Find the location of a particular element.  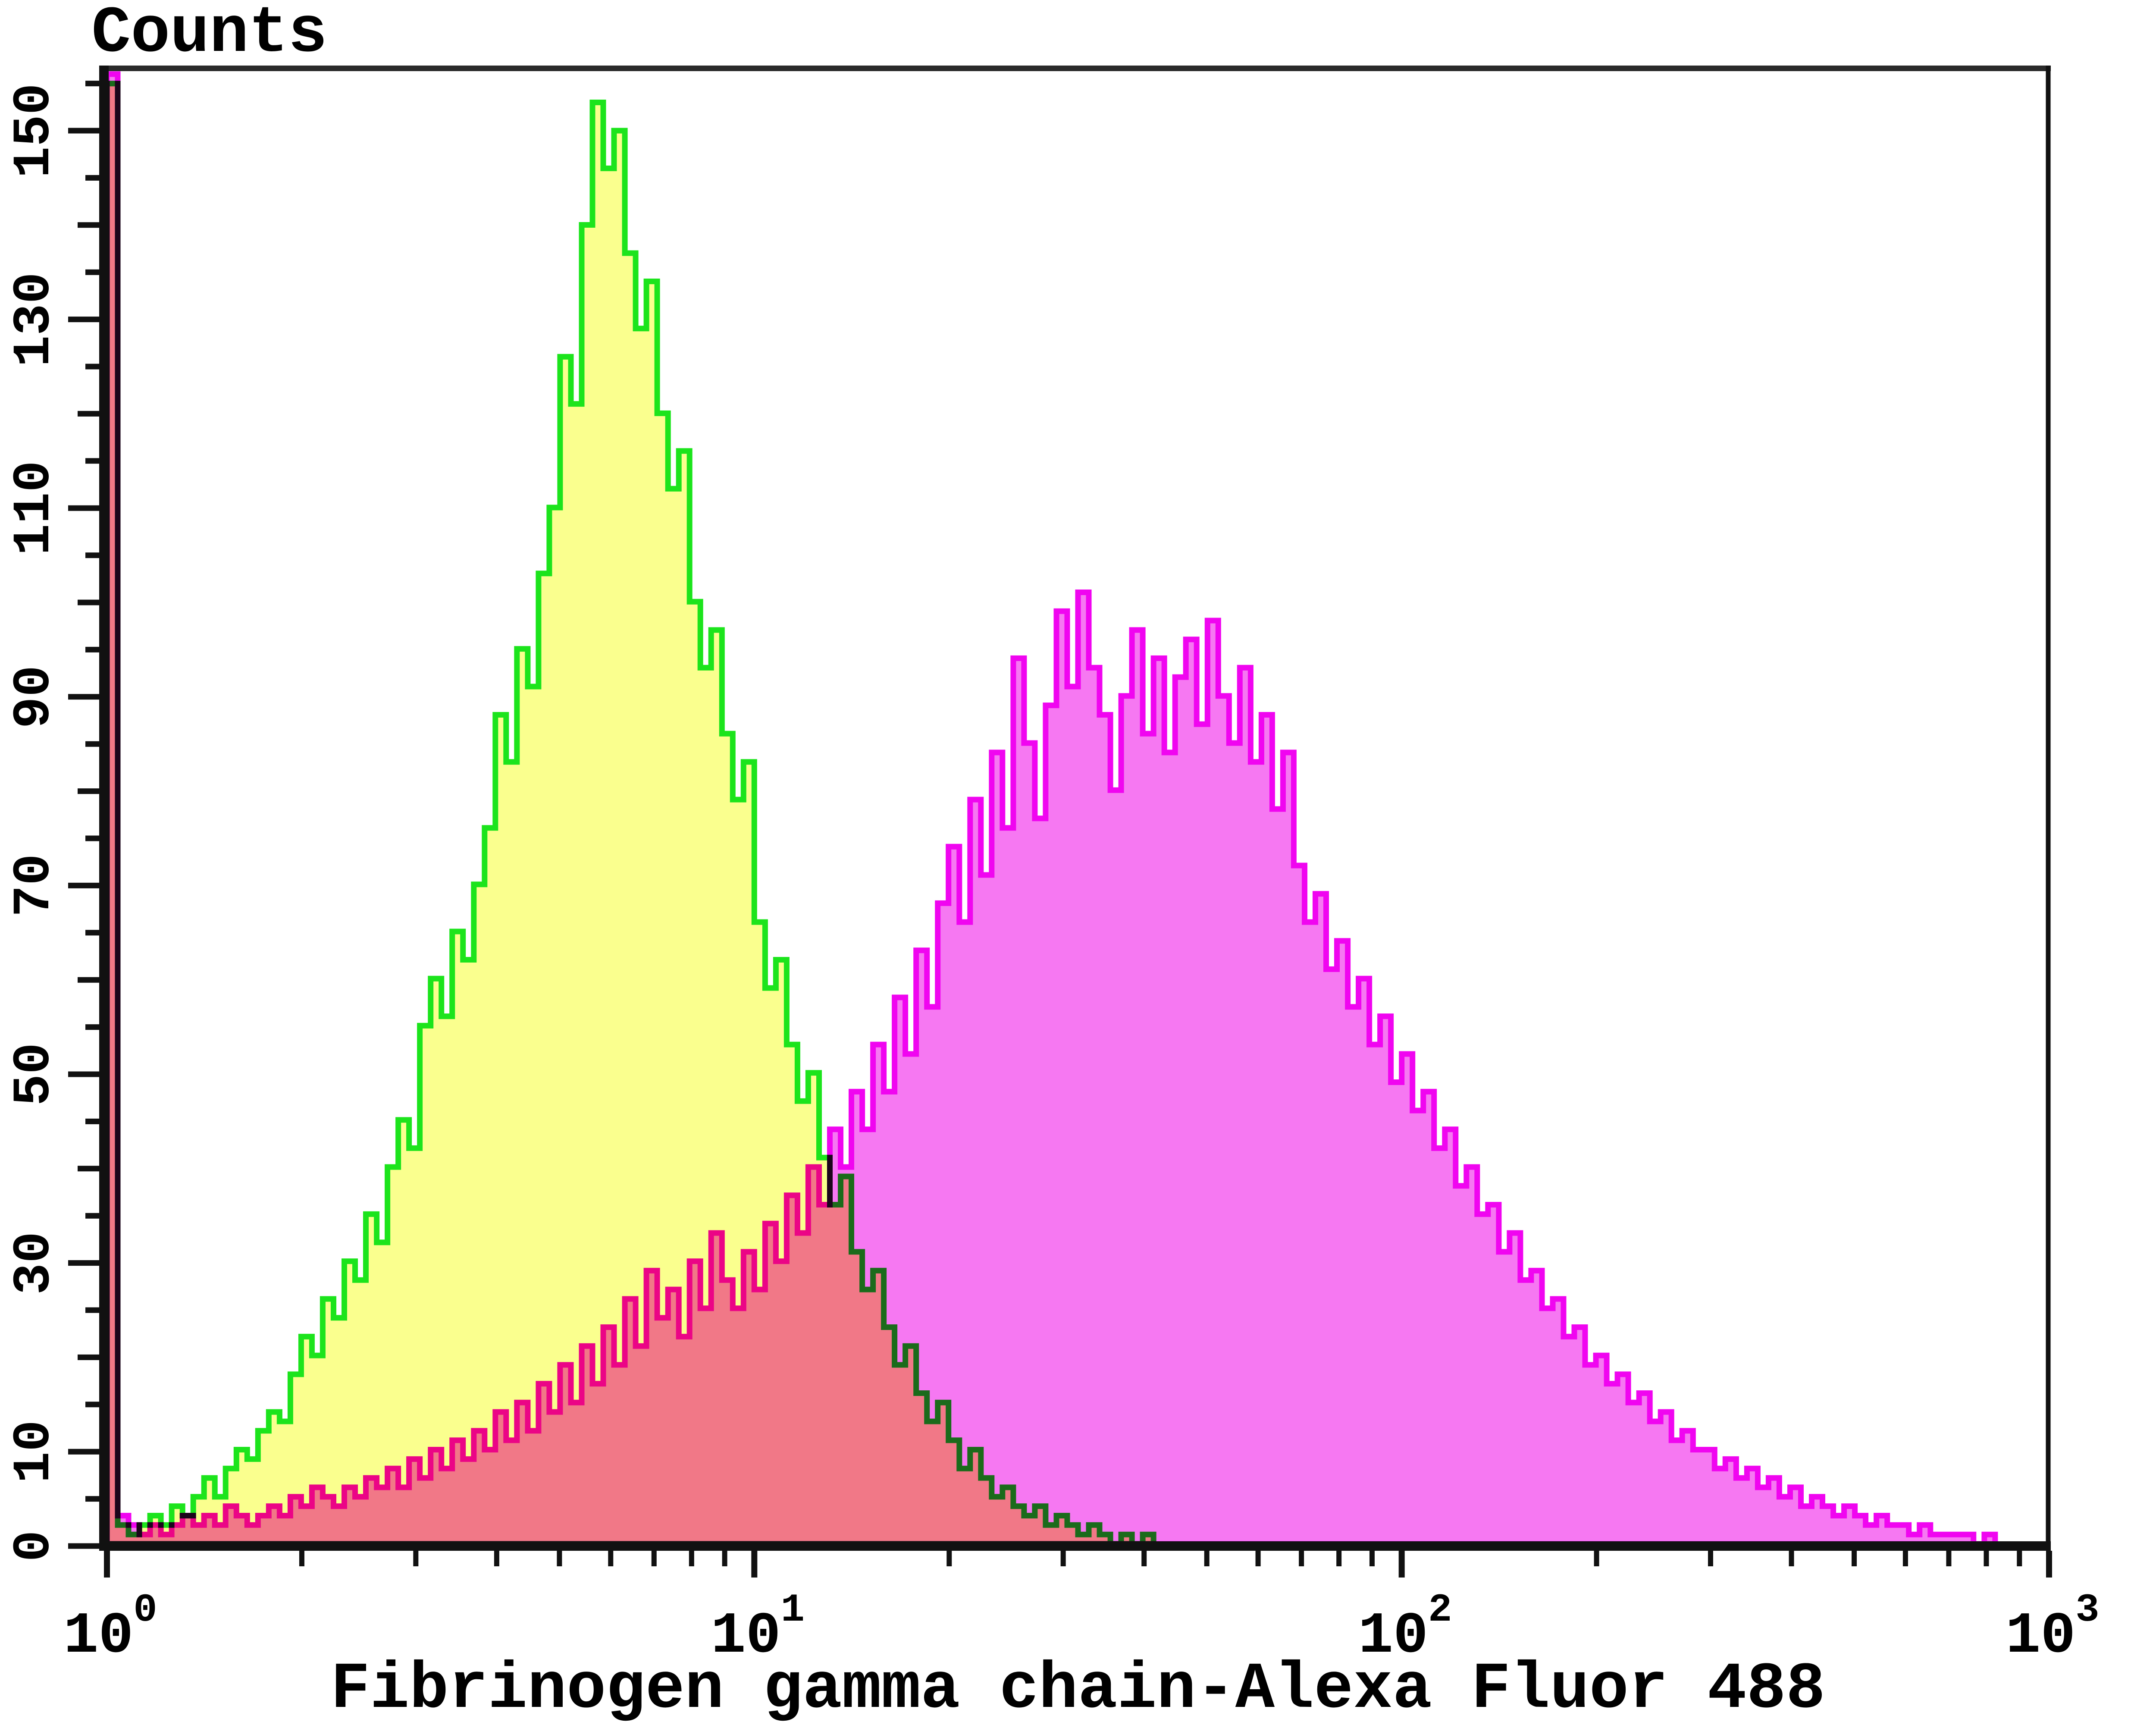

y-tick-label: 70 is located at coordinates (34, 886).